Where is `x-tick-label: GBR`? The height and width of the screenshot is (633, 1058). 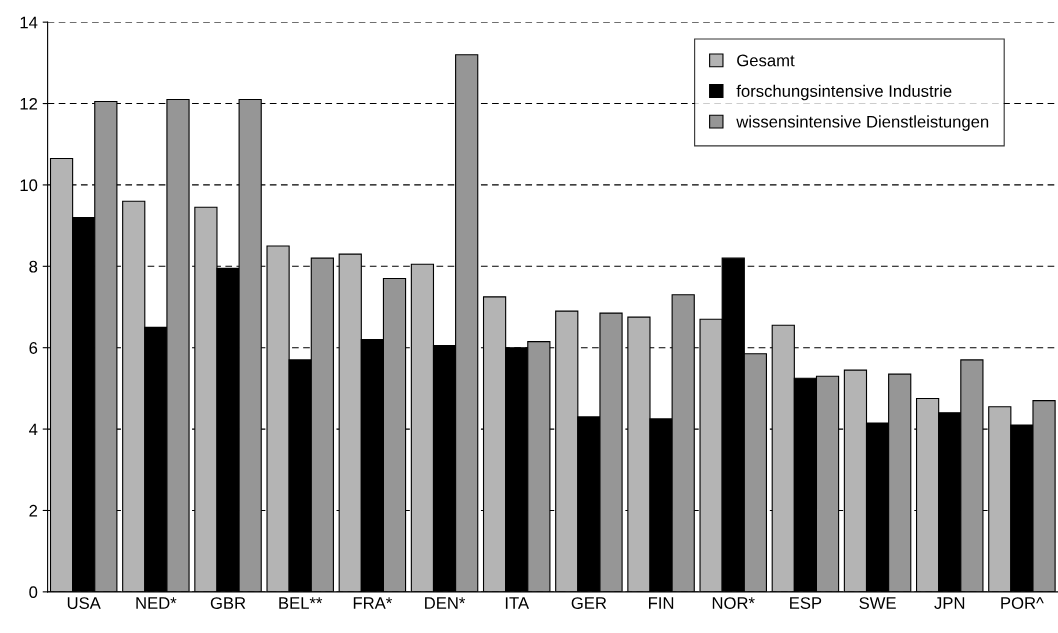 x-tick-label: GBR is located at coordinates (228, 603).